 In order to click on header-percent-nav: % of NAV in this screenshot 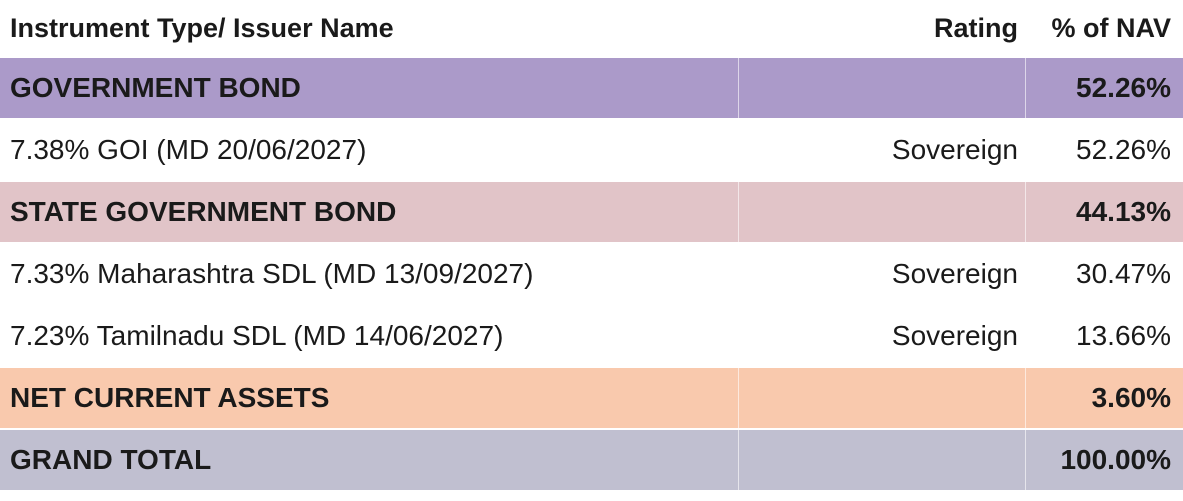, I will do `click(1111, 28)`.